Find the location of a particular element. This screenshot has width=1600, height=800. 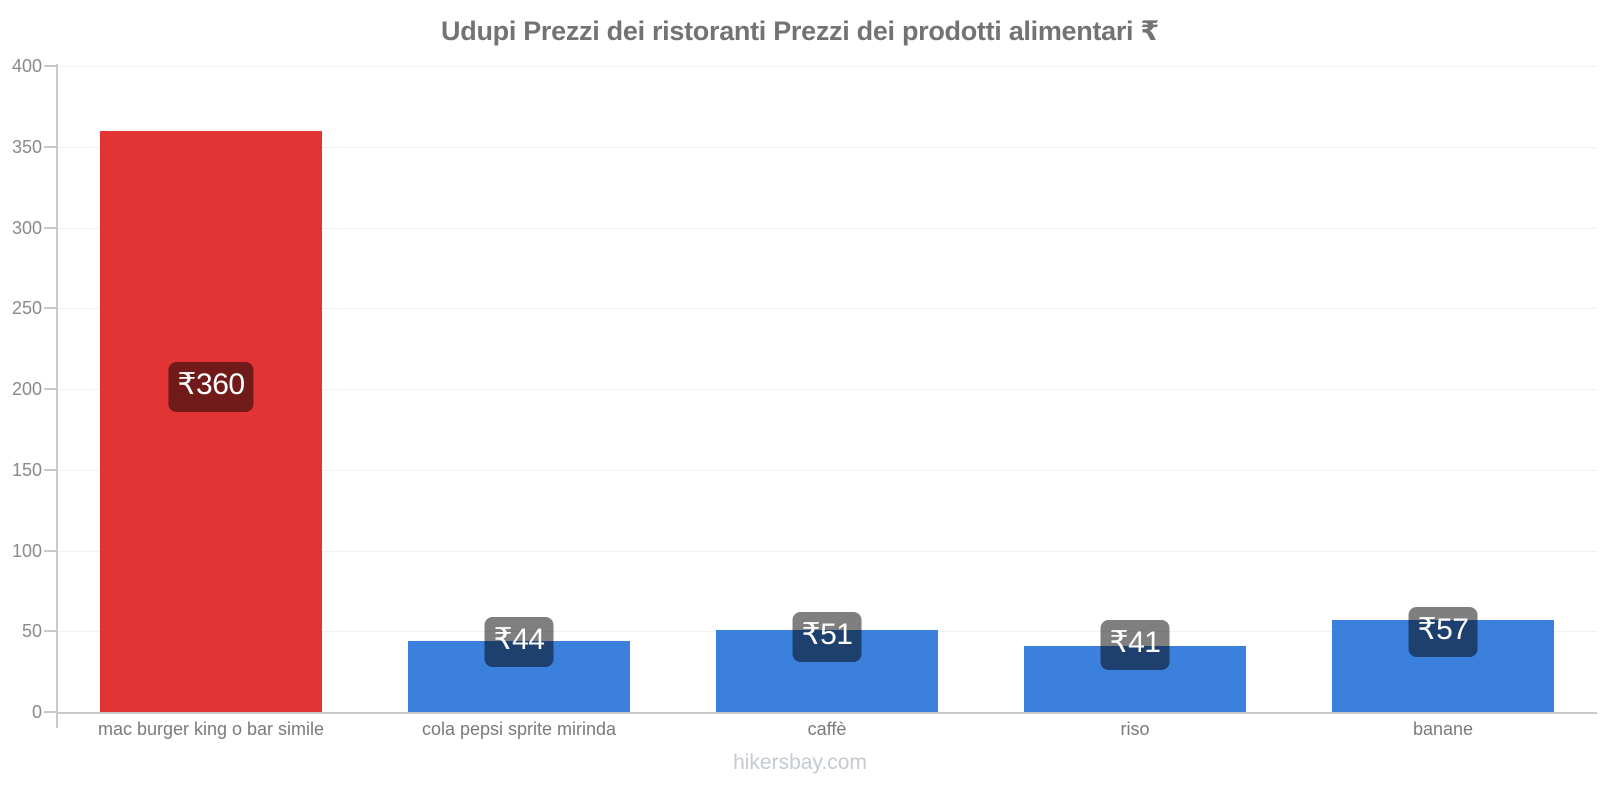

bar-mac-burger-king-o-bar-simile is located at coordinates (211, 421).